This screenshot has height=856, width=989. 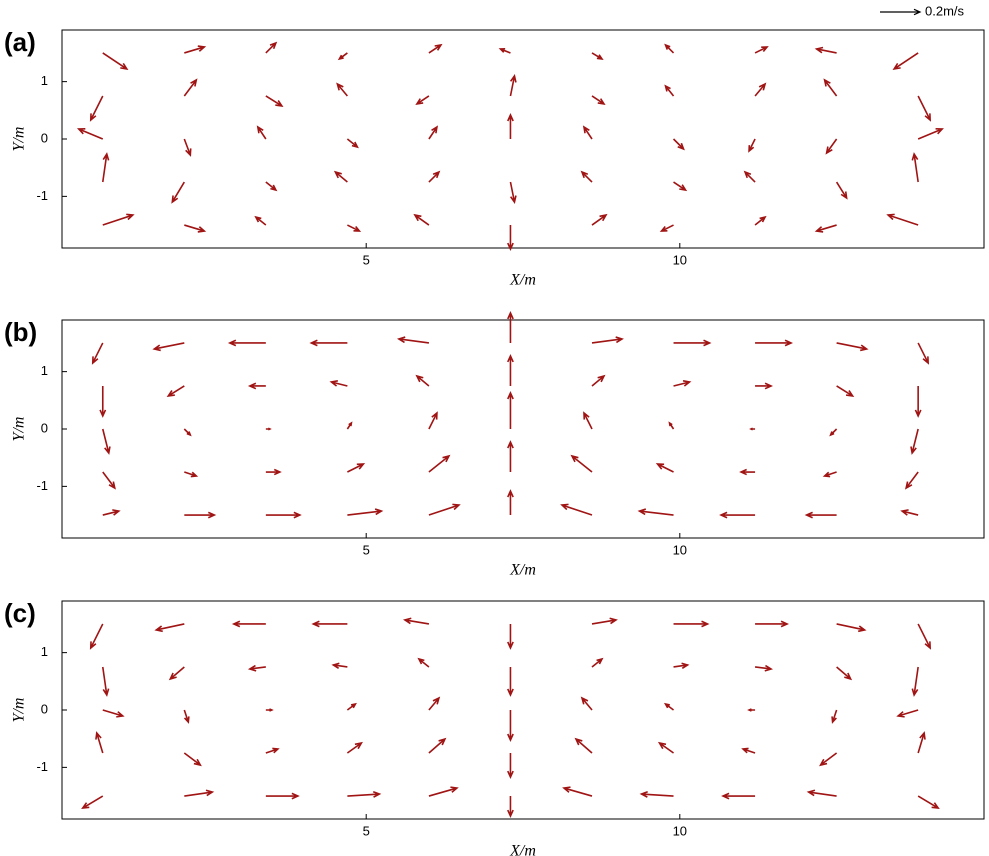 I want to click on panel-label: (b), so click(x=20, y=332).